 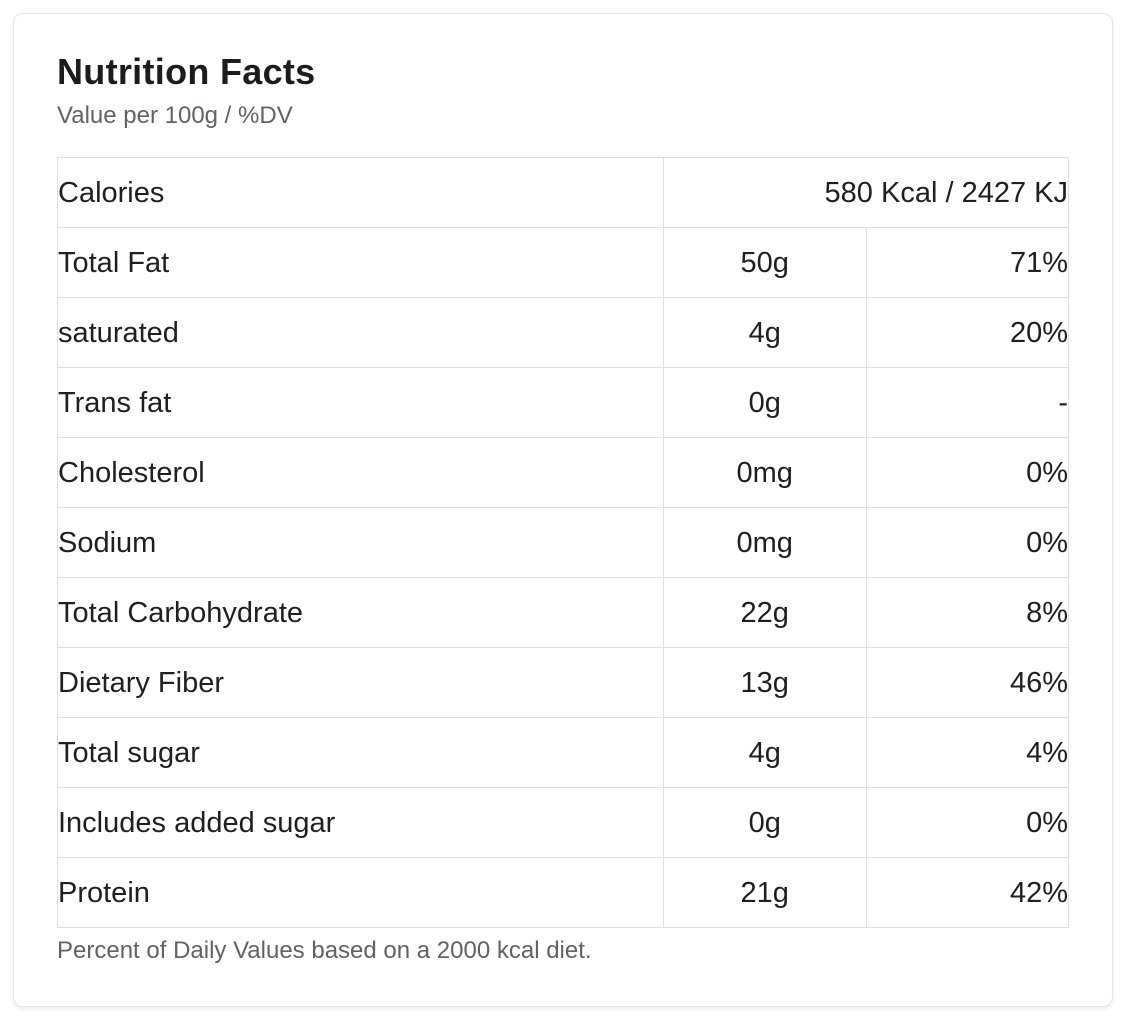 What do you see at coordinates (764, 262) in the screenshot?
I see `nutrient-amount: 50g` at bounding box center [764, 262].